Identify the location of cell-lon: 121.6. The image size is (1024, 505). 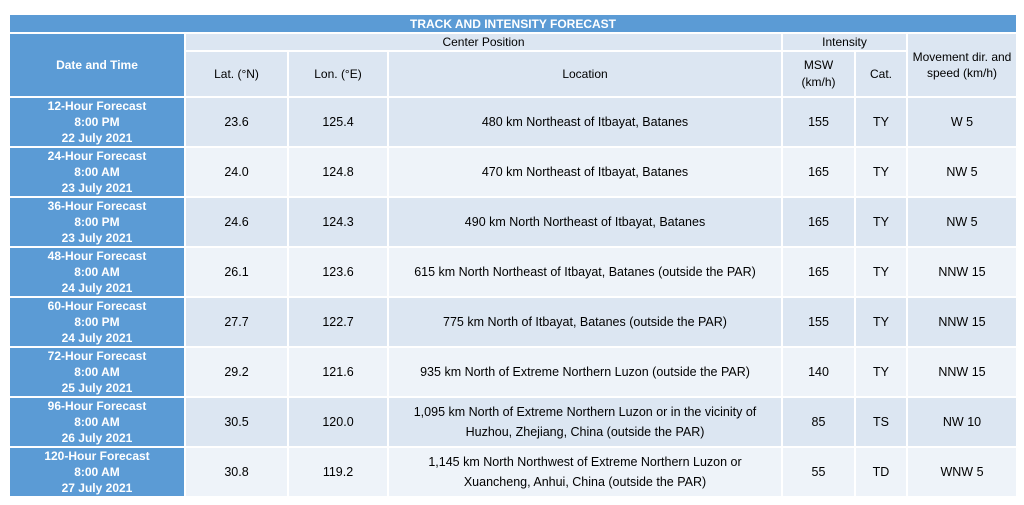
(338, 372).